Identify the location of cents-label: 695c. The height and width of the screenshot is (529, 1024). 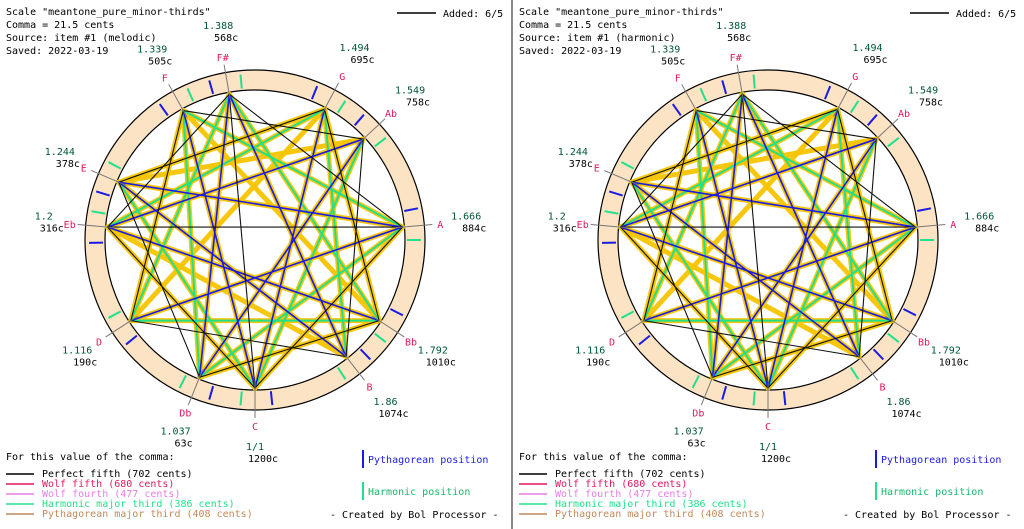
(362, 60).